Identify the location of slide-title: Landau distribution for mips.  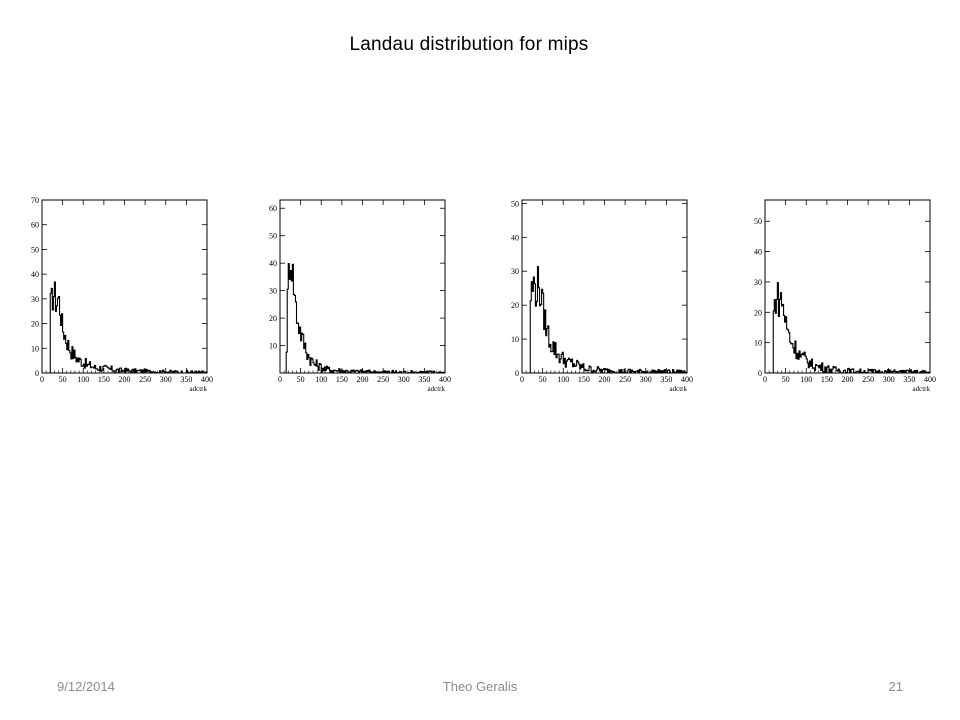
(469, 44).